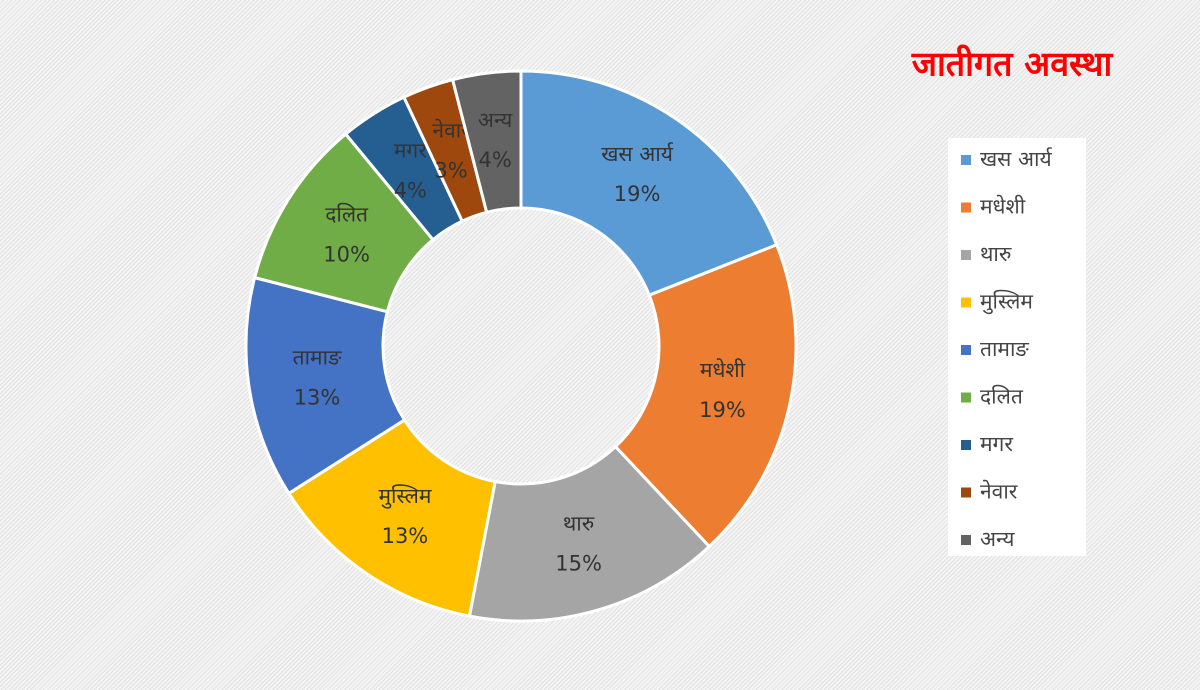 The image size is (1200, 690). I want to click on slice-value-label: 10%, so click(346, 254).